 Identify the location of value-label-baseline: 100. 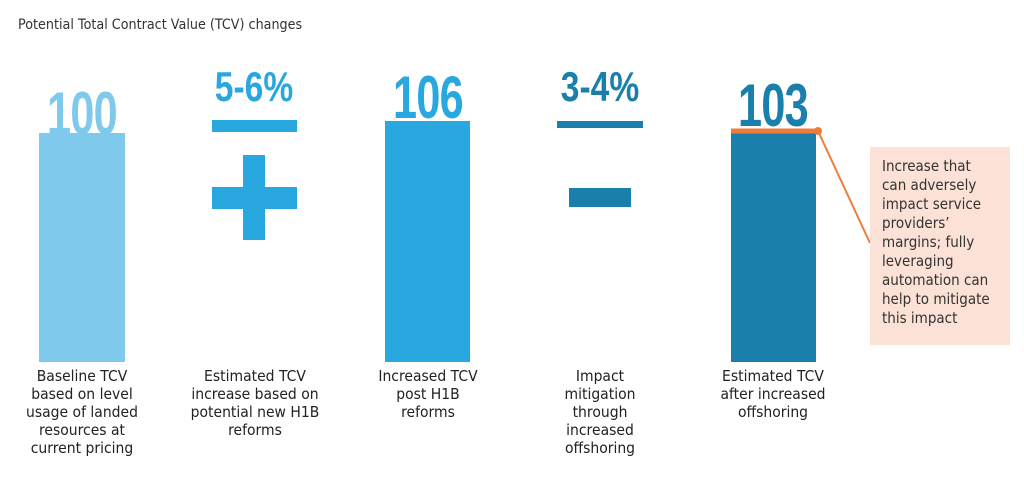
(82, 113).